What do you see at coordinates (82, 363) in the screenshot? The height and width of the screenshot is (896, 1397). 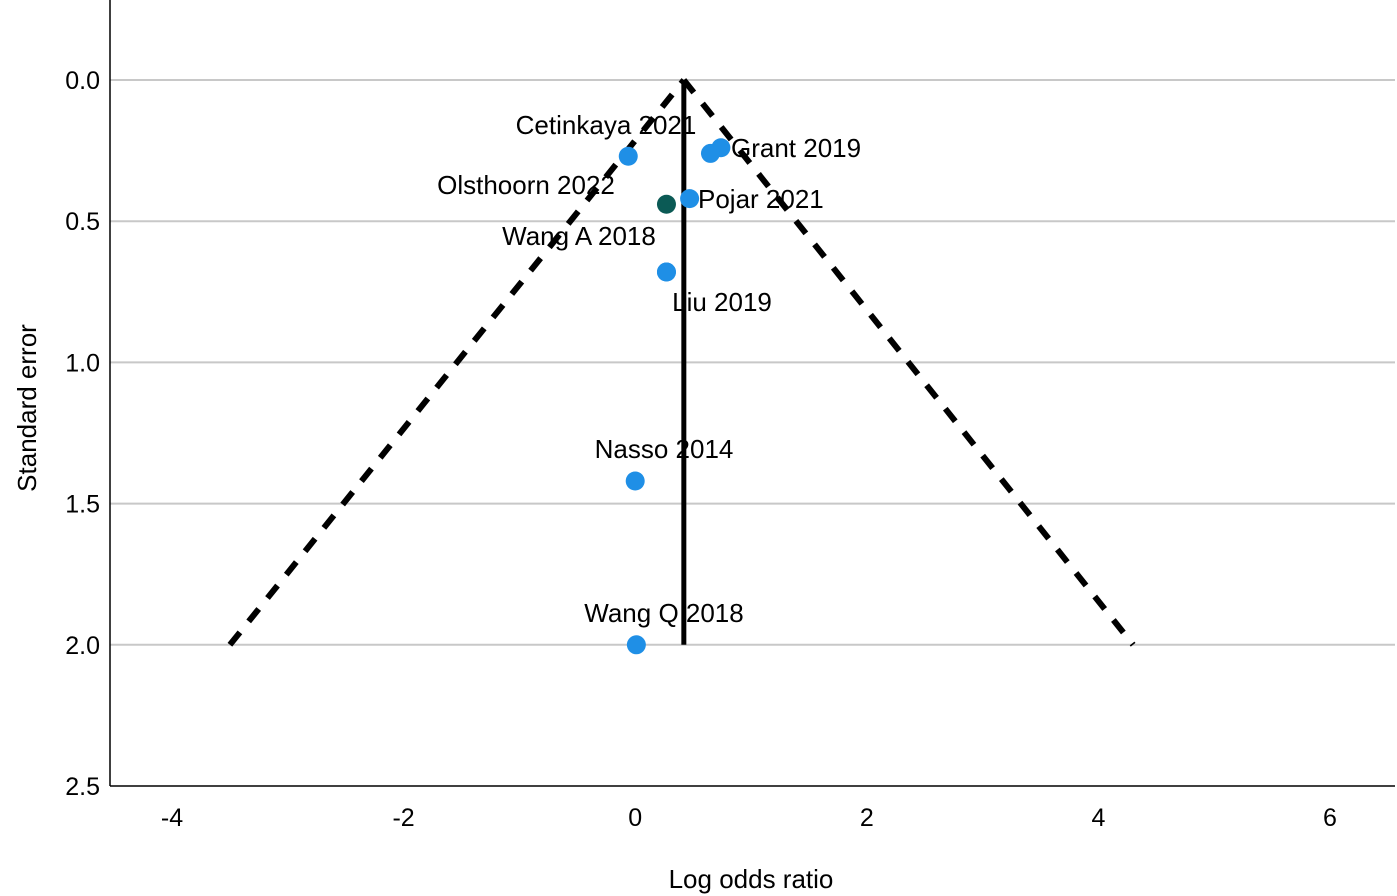 I see `y-tick-label: 1.0` at bounding box center [82, 363].